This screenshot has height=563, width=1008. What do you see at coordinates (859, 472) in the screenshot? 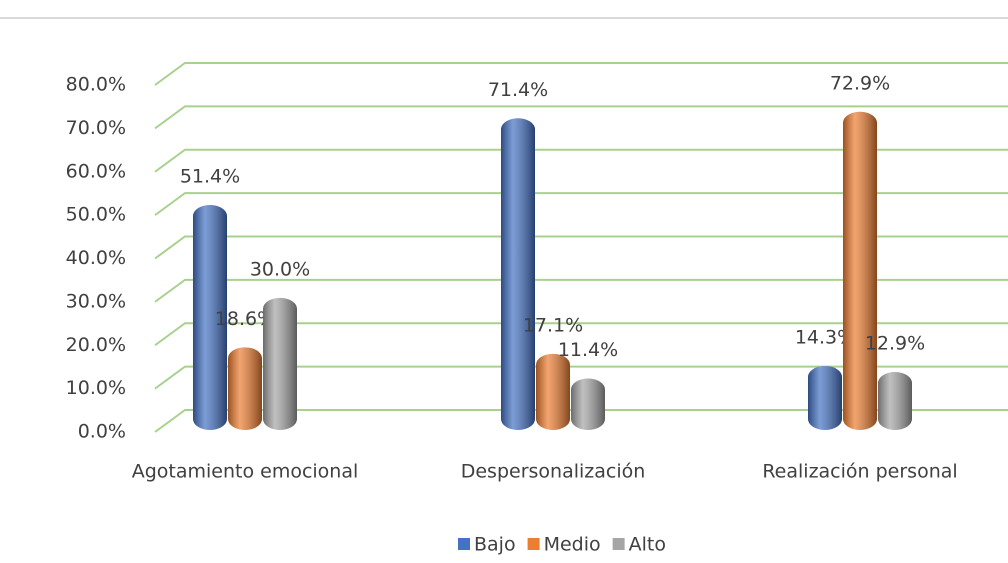
I see `x-tick-label: Realización personal` at bounding box center [859, 472].